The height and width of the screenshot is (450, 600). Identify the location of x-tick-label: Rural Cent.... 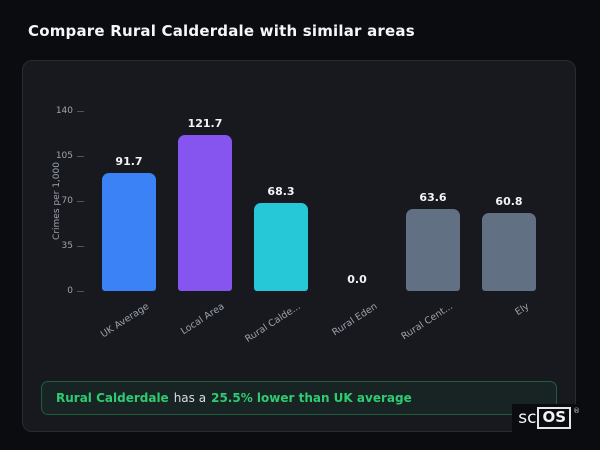
(427, 322).